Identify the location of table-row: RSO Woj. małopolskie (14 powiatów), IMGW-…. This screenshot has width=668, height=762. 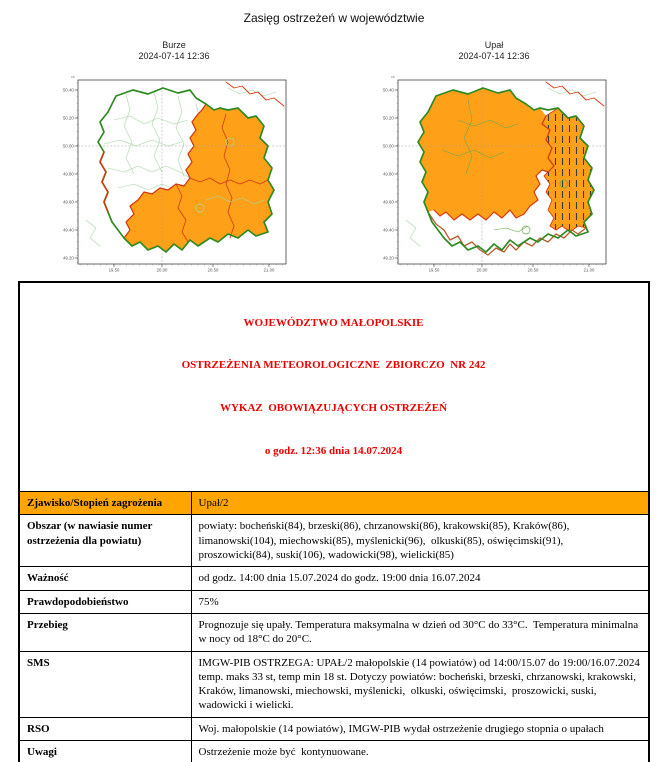
(334, 729).